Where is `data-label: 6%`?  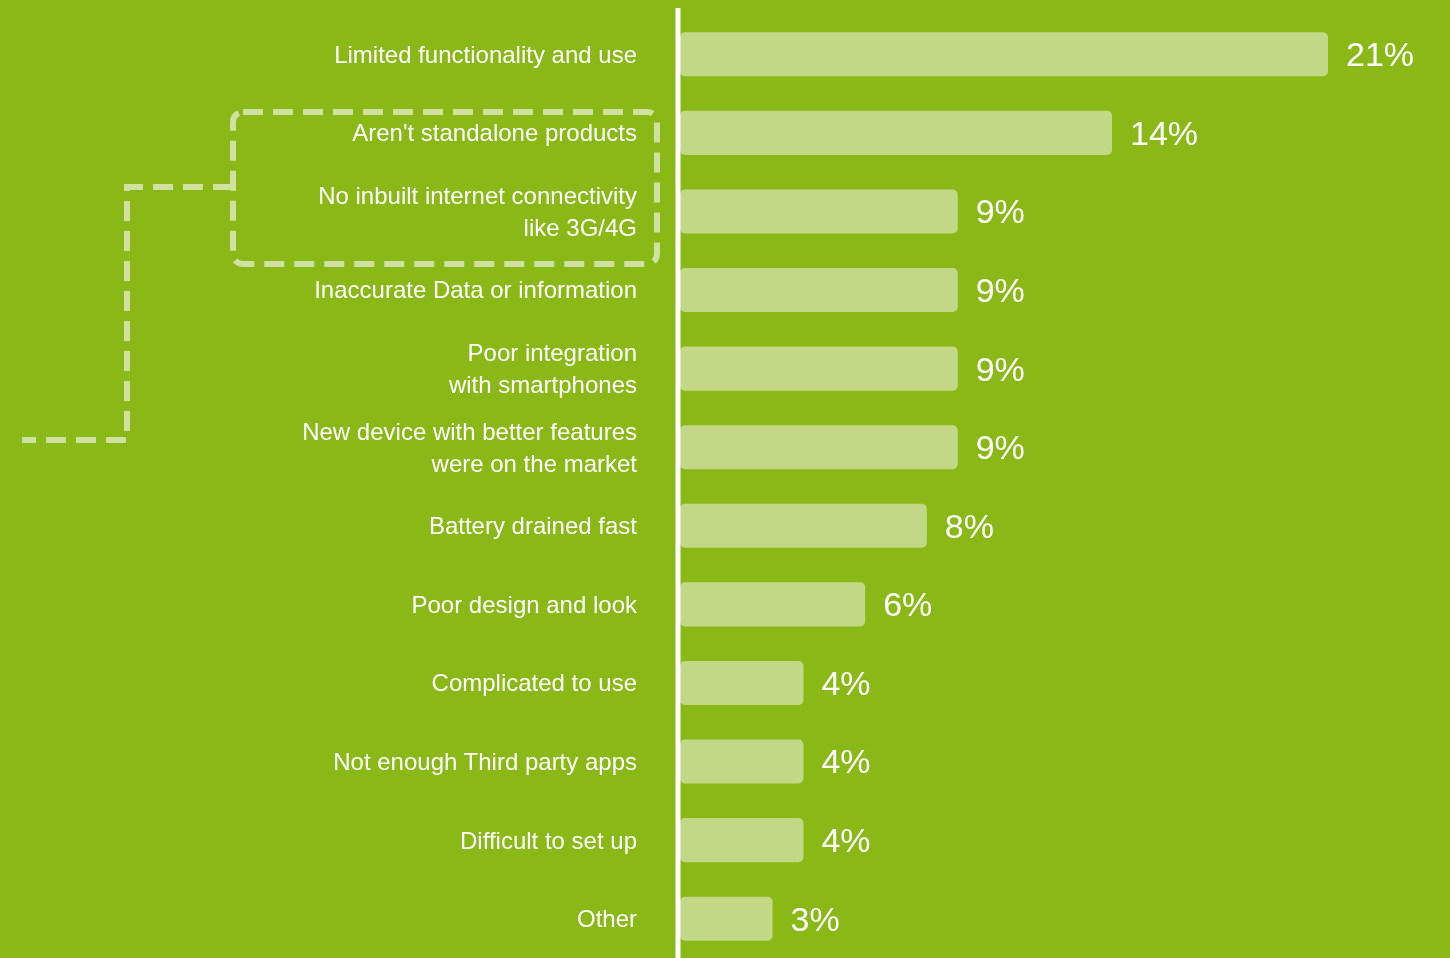
data-label: 6% is located at coordinates (908, 604).